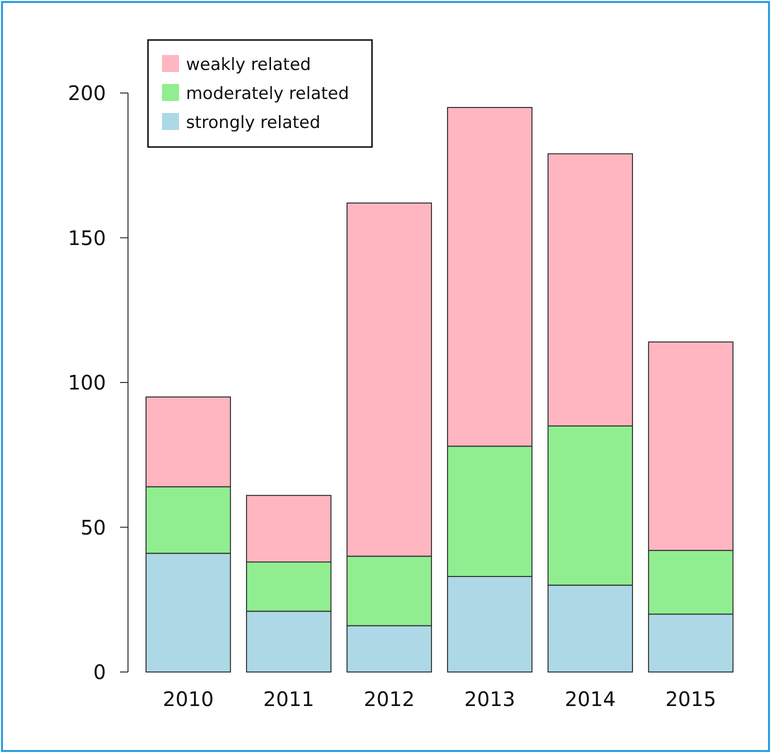 The image size is (771, 753). What do you see at coordinates (87, 93) in the screenshot?
I see `y-tick-label: 200` at bounding box center [87, 93].